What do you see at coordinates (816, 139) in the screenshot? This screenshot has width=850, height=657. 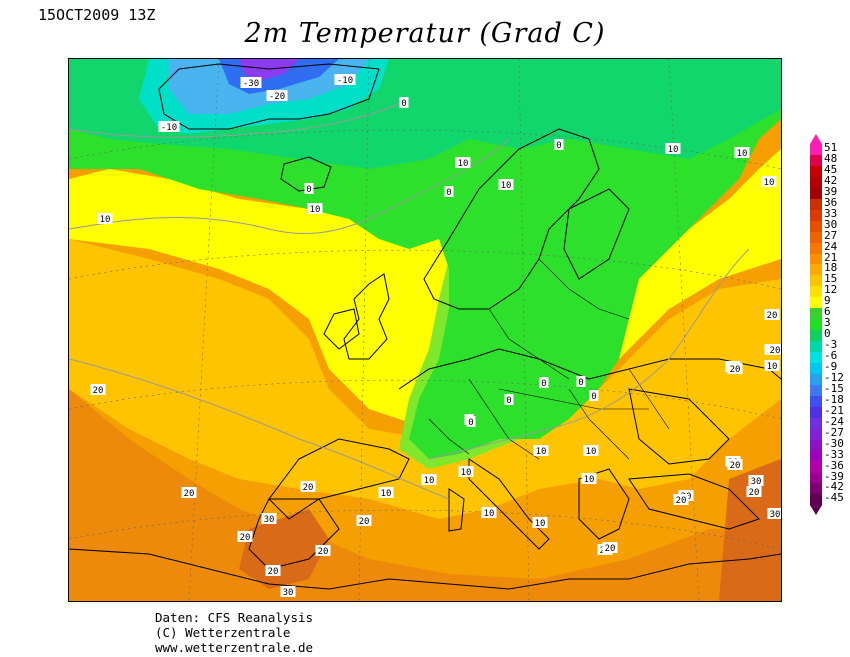 I see `legend-arrow-top` at bounding box center [816, 139].